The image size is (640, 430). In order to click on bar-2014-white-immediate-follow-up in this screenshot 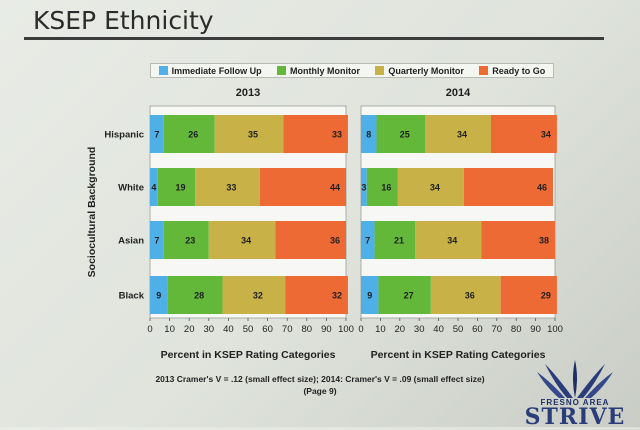, I will do `click(364, 187)`.